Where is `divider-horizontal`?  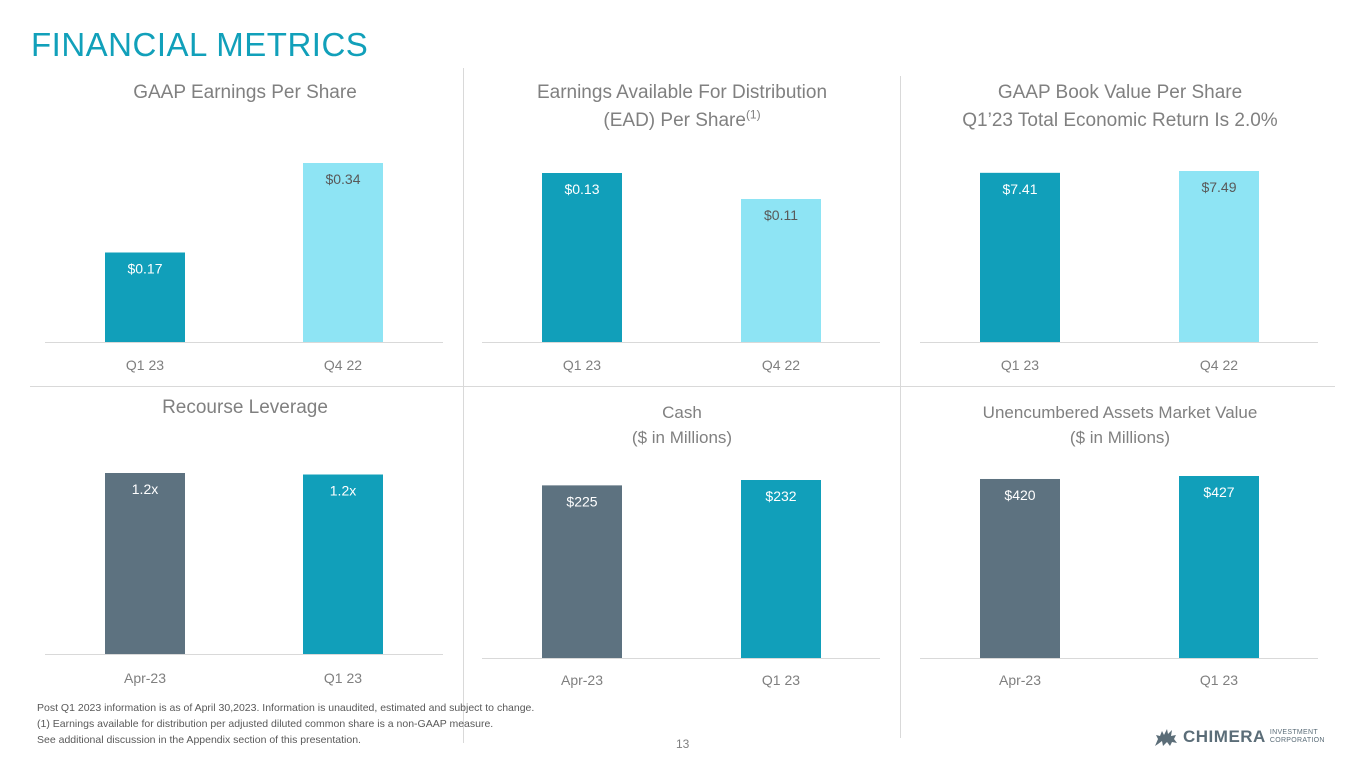 divider-horizontal is located at coordinates (682, 386).